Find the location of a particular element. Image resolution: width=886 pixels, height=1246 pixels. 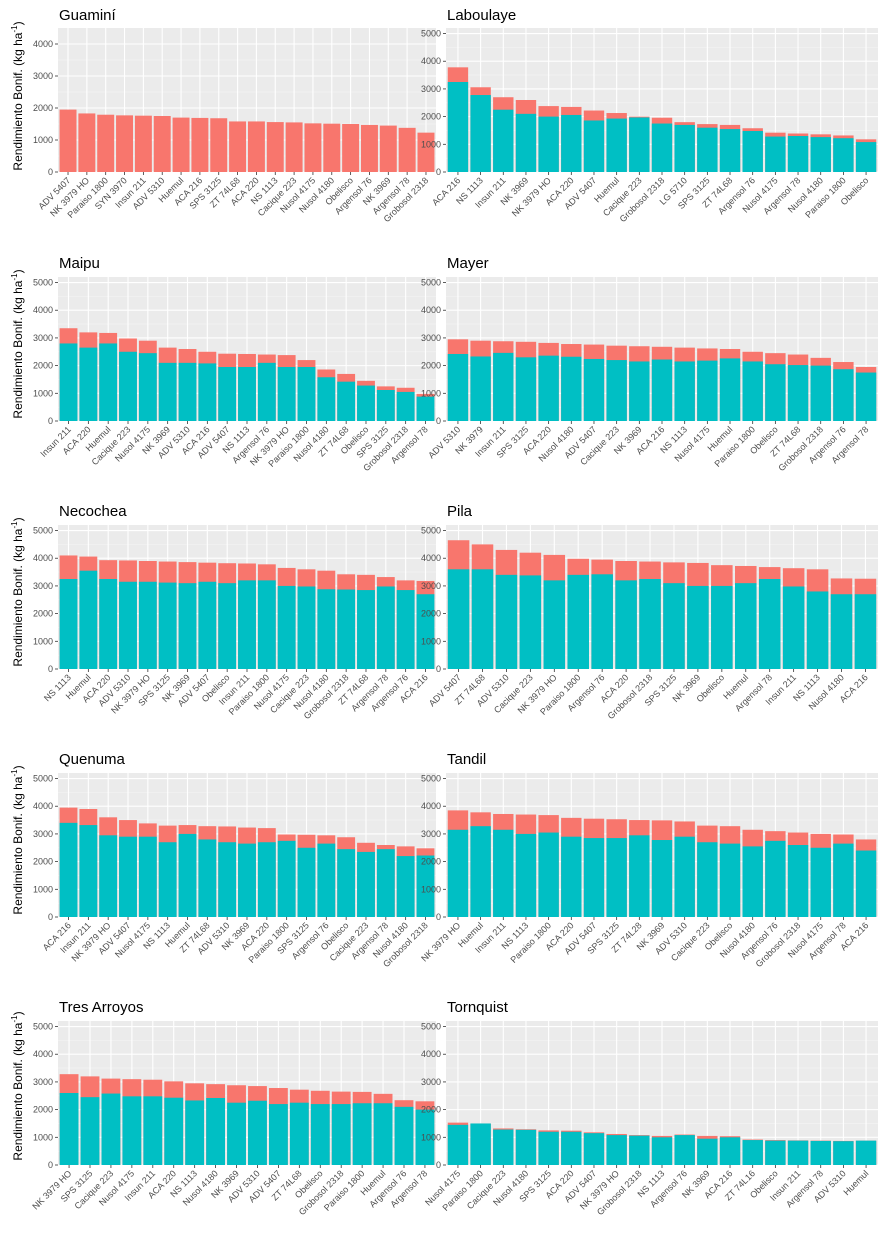

y-axis-label-row4: Rendimiento Bonif. (kg ha-1) is located at coordinates (17, 839).